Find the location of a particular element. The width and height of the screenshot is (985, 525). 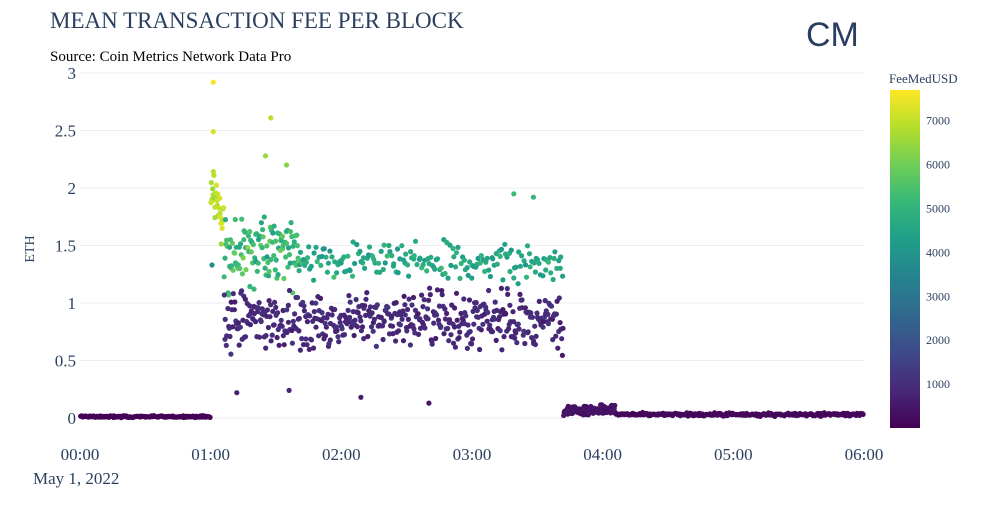

colorbar-tick-label: 3000 is located at coordinates (938, 296).